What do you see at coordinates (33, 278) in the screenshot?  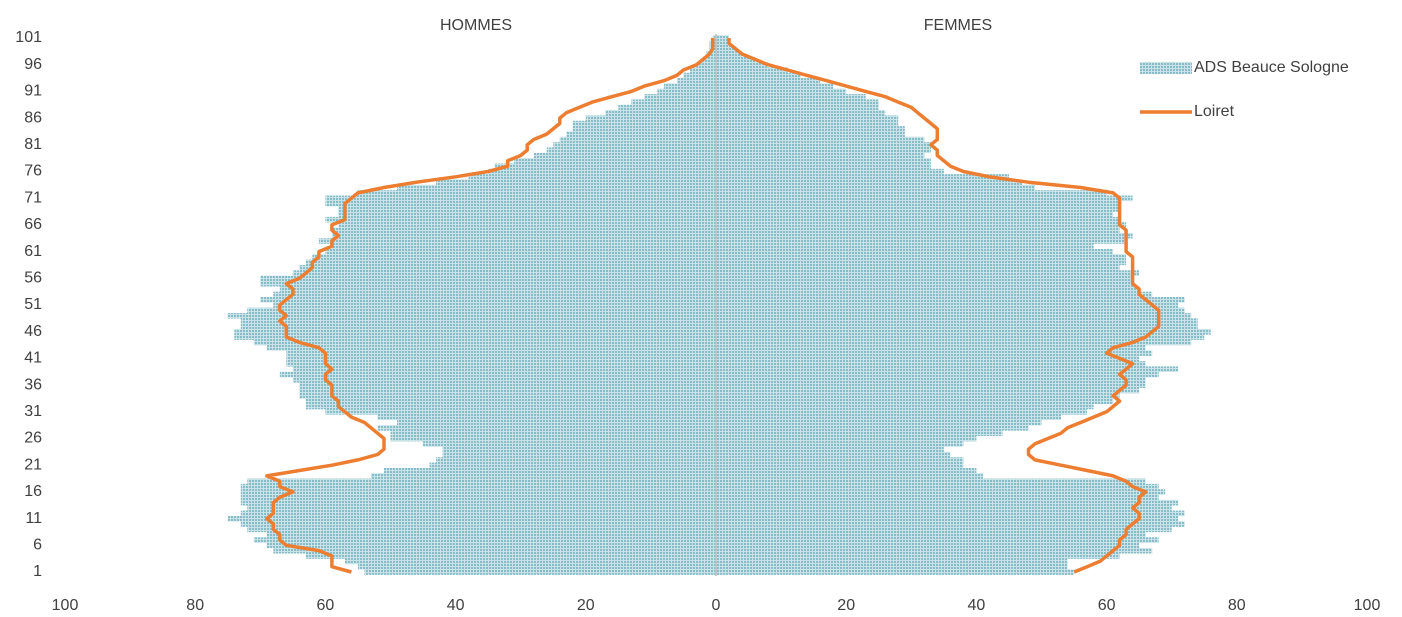 I see `y-tick-label: 56` at bounding box center [33, 278].